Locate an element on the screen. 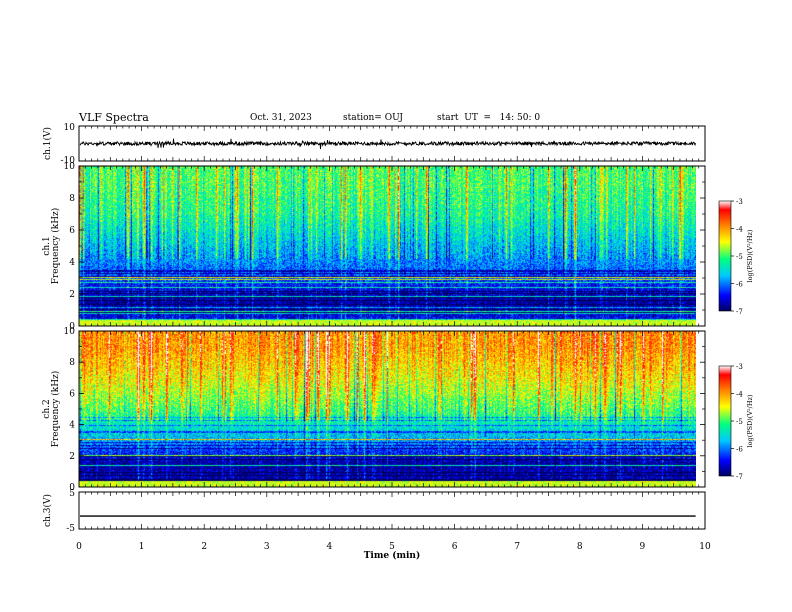 The height and width of the screenshot is (612, 792). ch1-colorbar-tick-label: -5 is located at coordinates (739, 257).